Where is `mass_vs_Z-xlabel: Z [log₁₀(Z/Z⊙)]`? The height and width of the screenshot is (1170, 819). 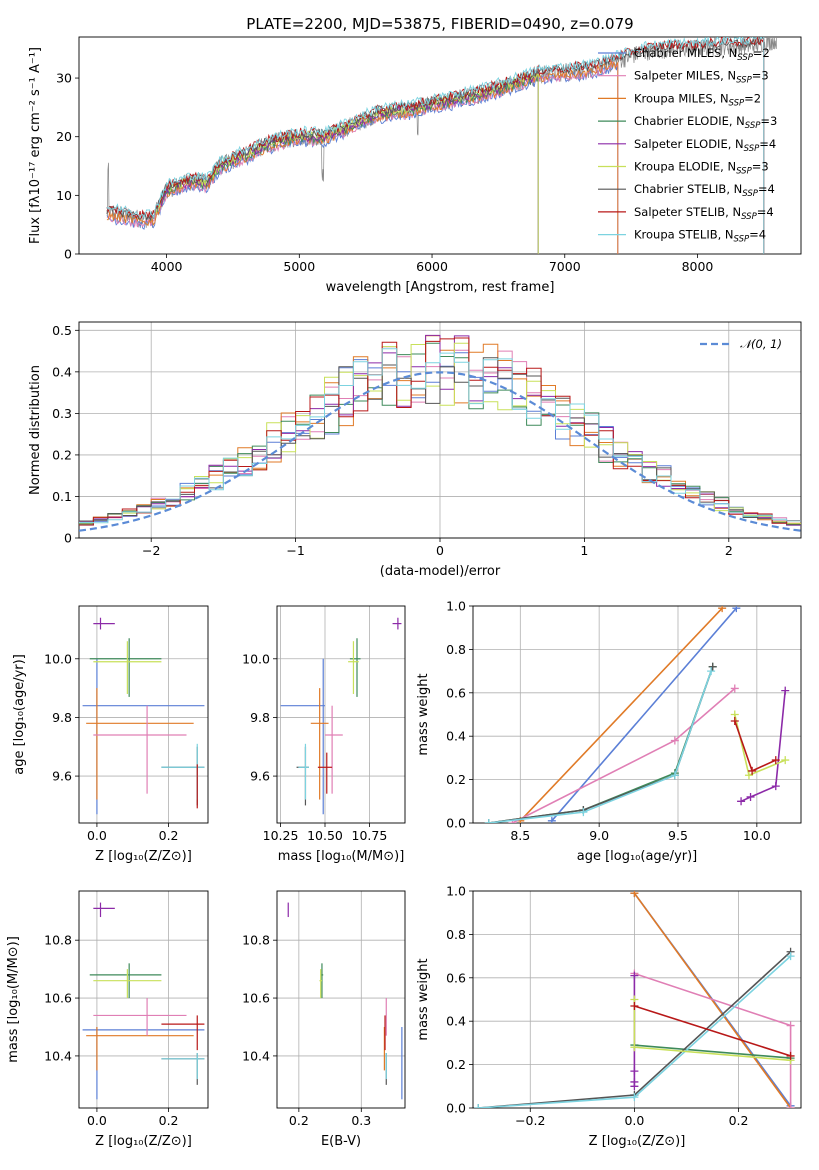 mass_vs_Z-xlabel: Z [log₁₀(Z/Z⊙)] is located at coordinates (143, 1141).